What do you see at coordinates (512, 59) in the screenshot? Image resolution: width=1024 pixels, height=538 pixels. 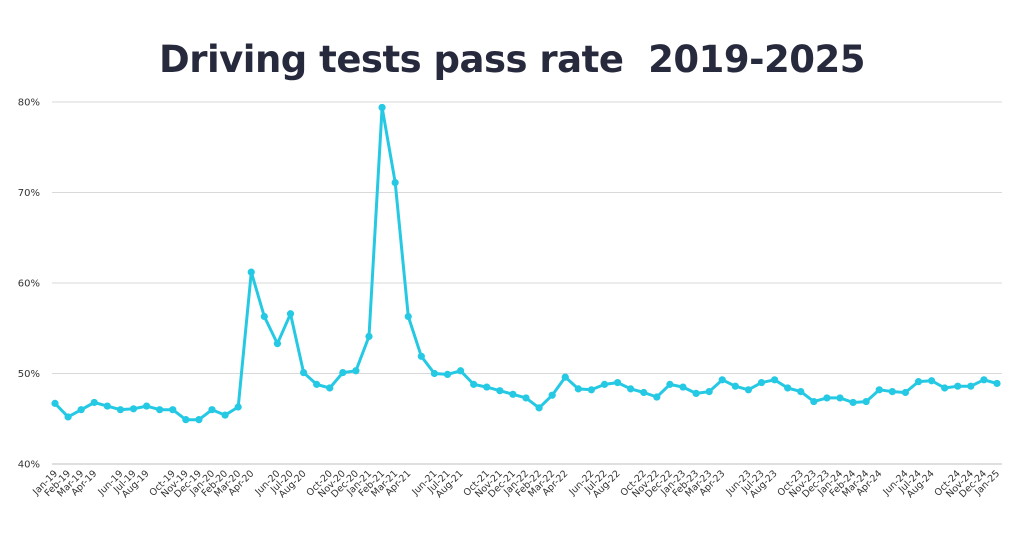 I see `chart-title: Driving tests pass rate 2019-2025` at bounding box center [512, 59].